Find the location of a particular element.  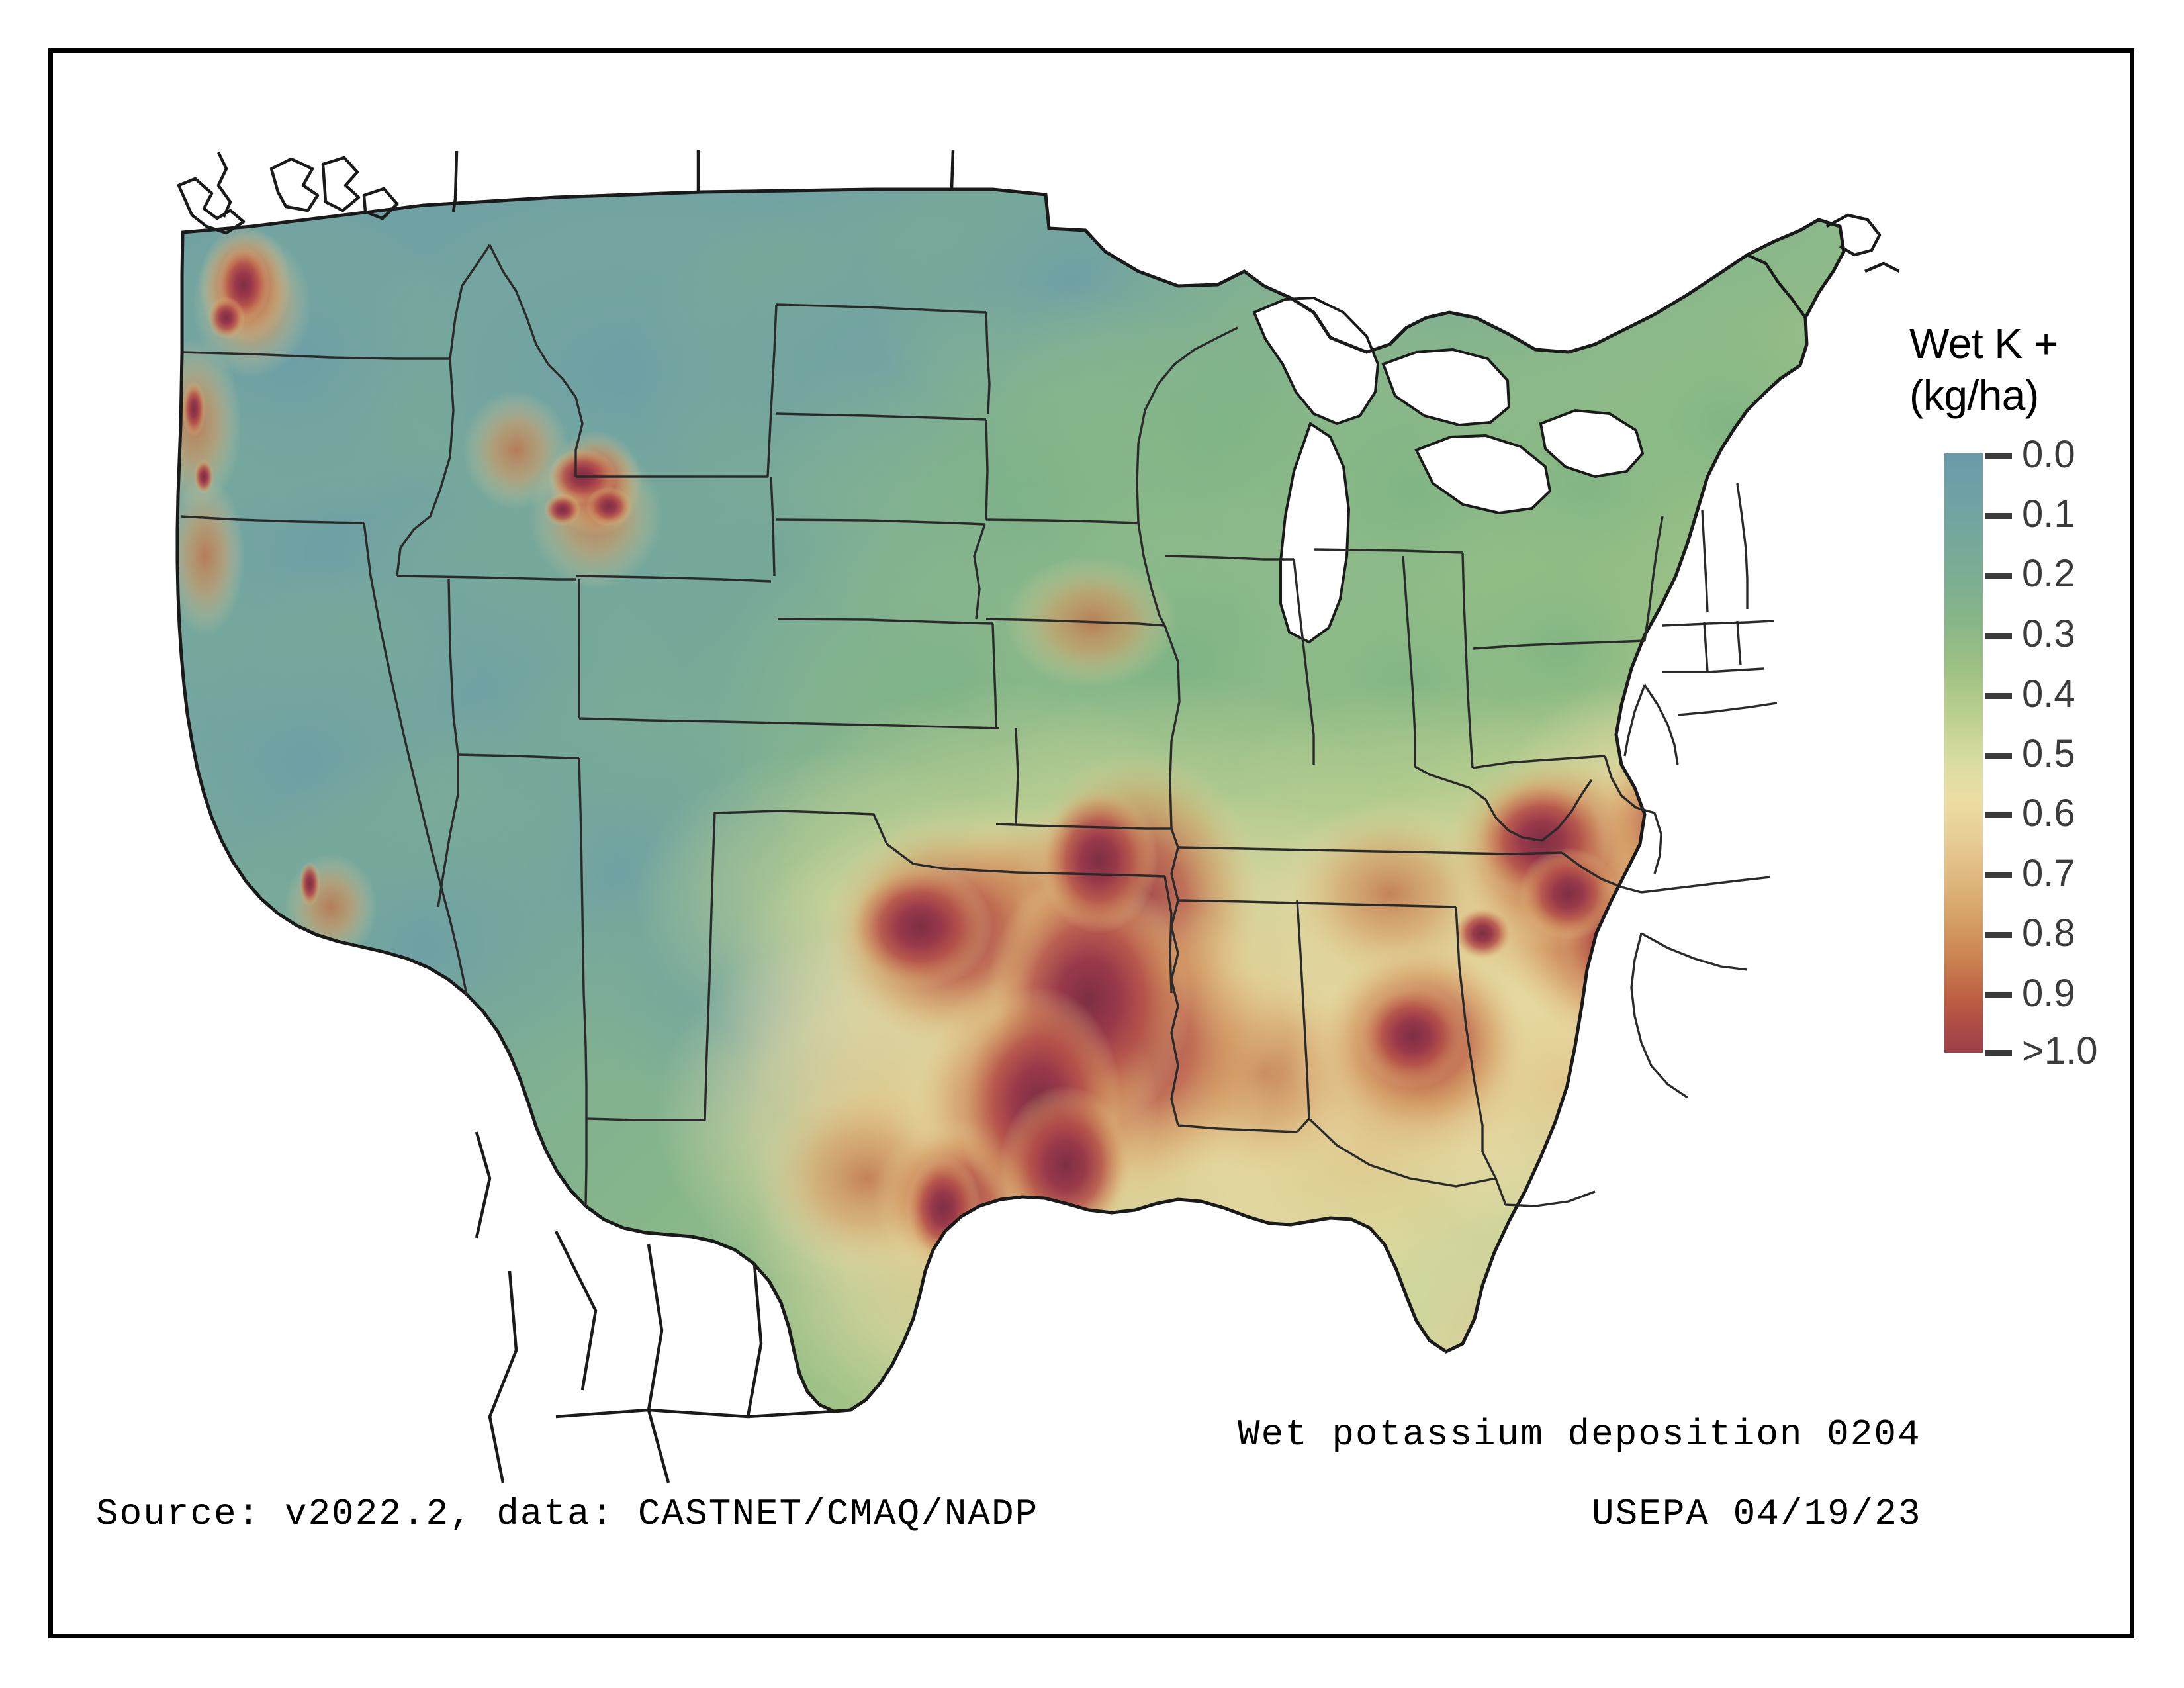

legend-title-line2: (kg/ha) is located at coordinates (1974, 395).